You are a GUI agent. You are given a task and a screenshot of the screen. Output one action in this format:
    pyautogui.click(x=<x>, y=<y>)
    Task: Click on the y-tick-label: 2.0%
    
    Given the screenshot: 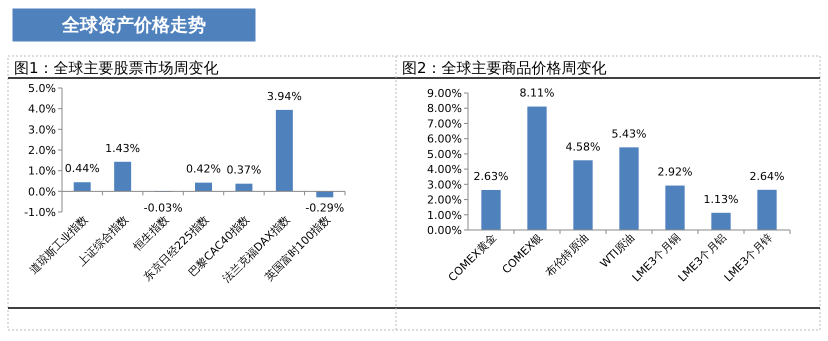 What is the action you would take?
    pyautogui.click(x=42, y=150)
    